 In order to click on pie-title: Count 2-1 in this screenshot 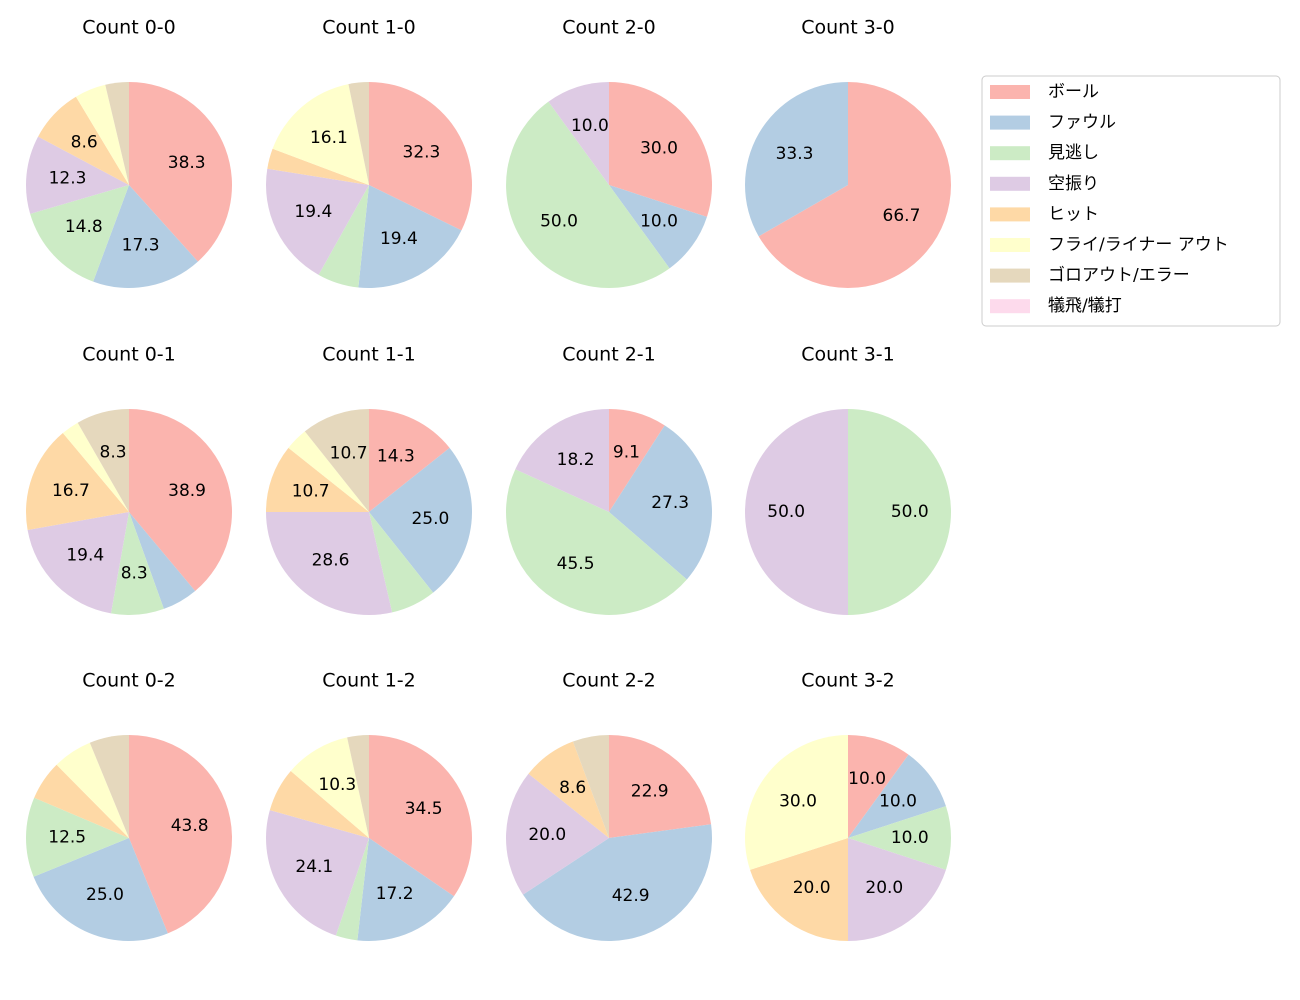, I will do `click(609, 355)`.